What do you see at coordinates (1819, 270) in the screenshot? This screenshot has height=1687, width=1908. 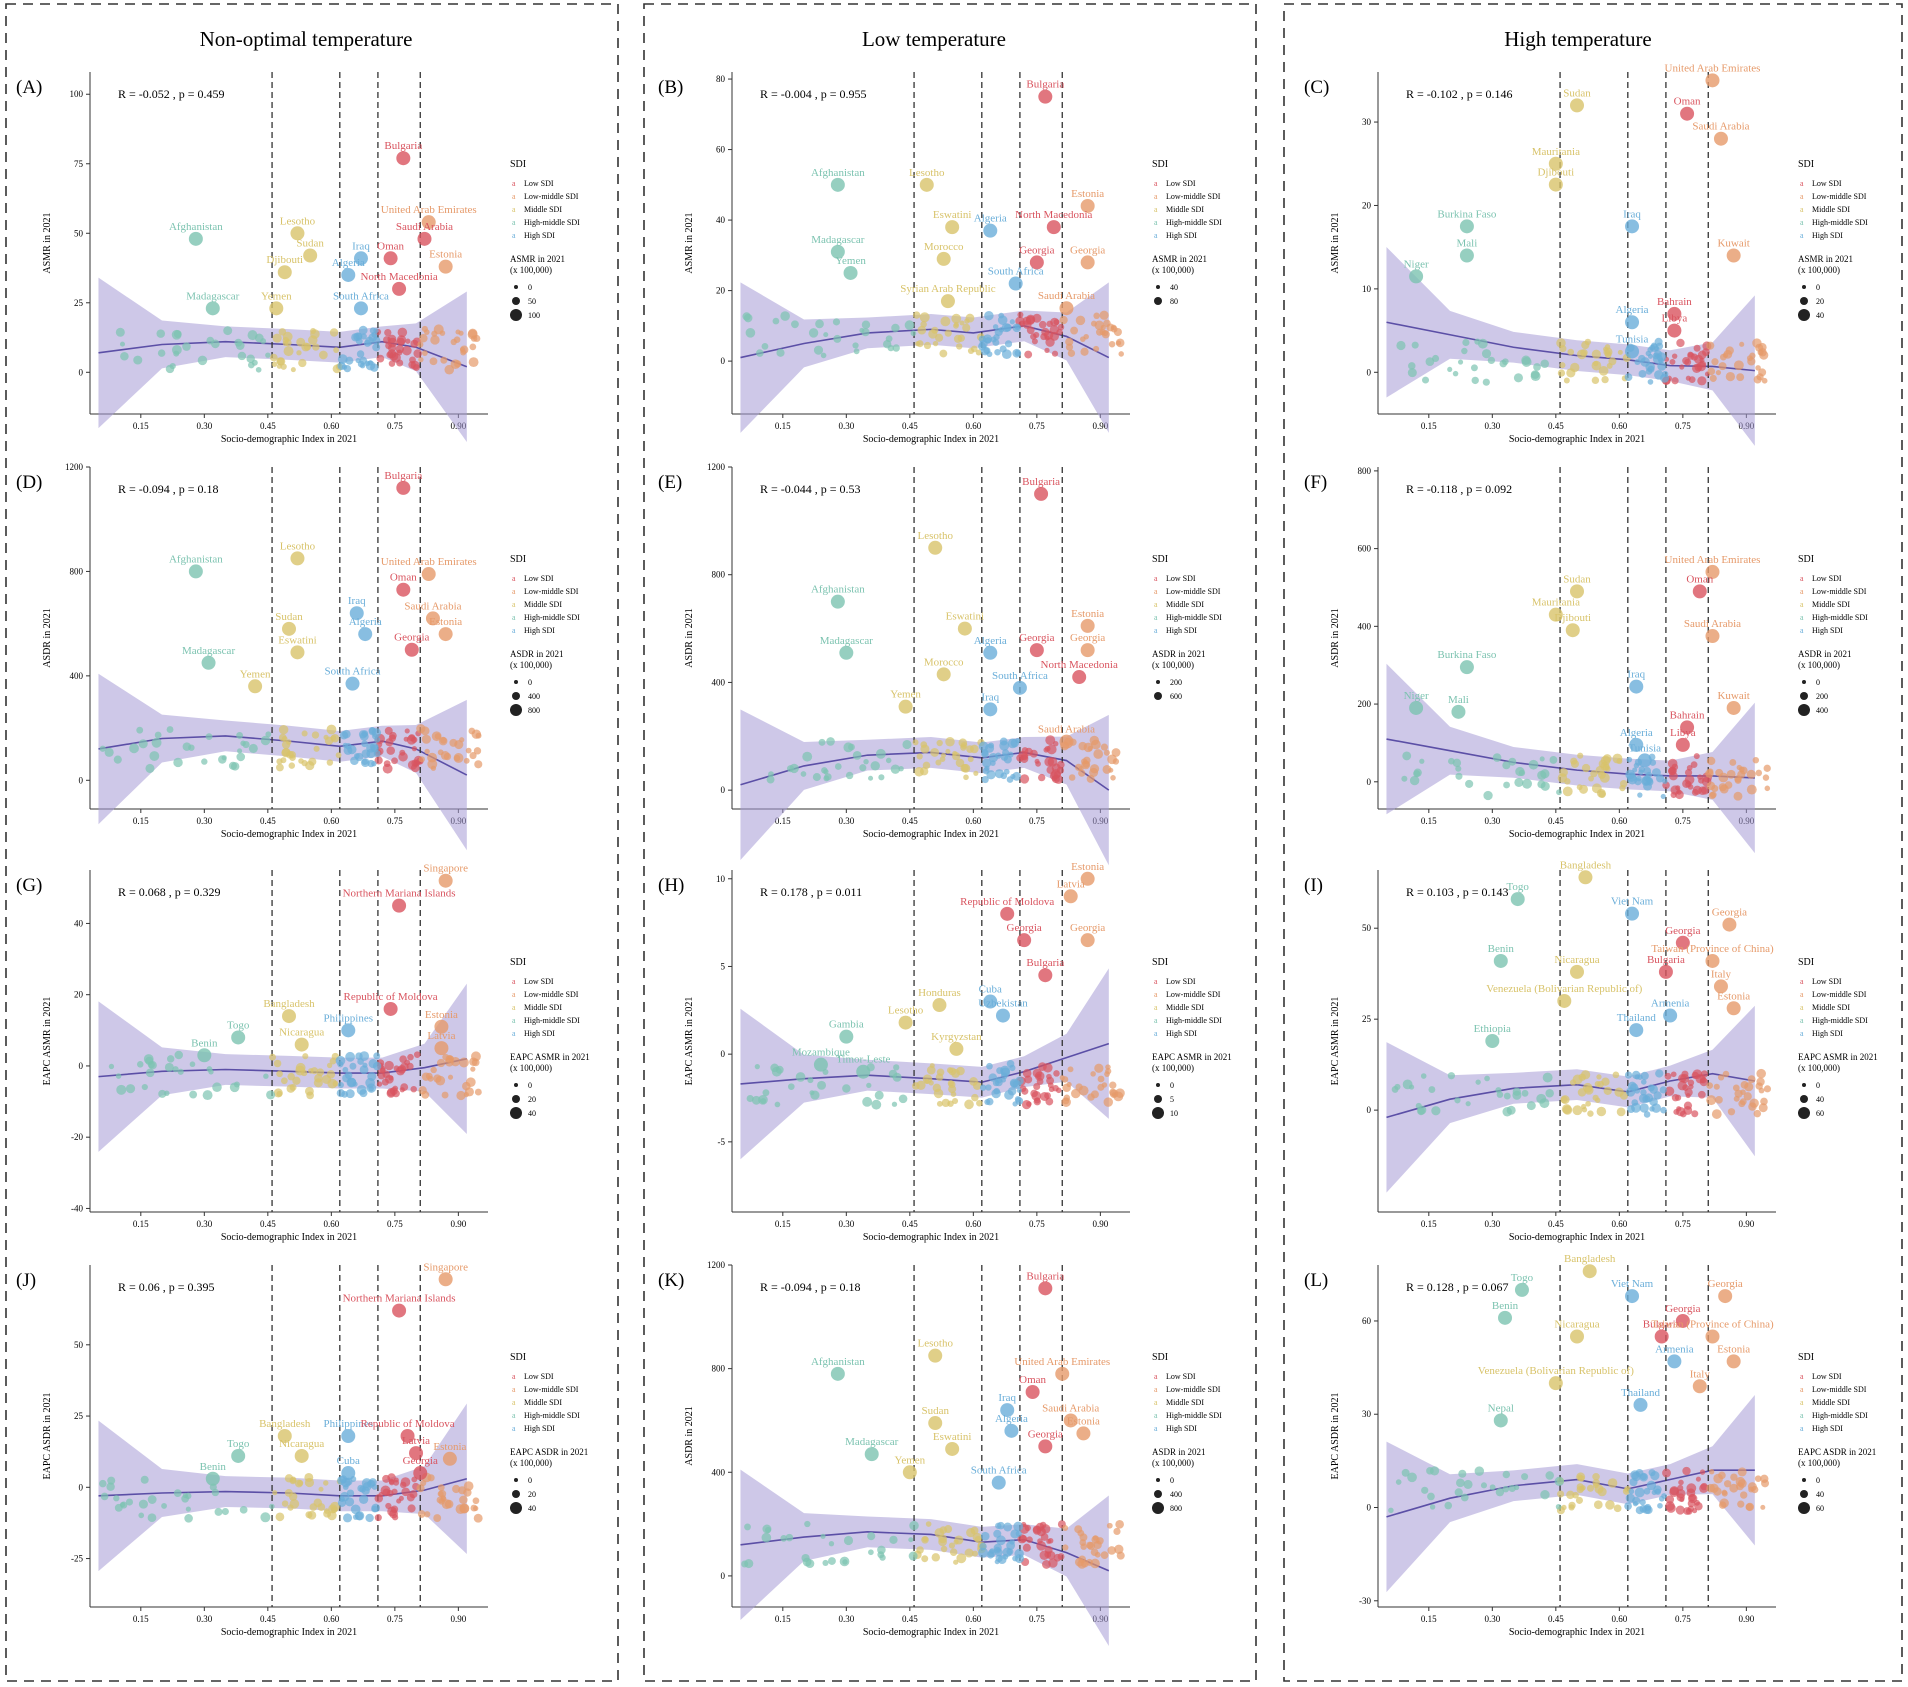 I see `size-legend-title: (x 100,000)` at bounding box center [1819, 270].